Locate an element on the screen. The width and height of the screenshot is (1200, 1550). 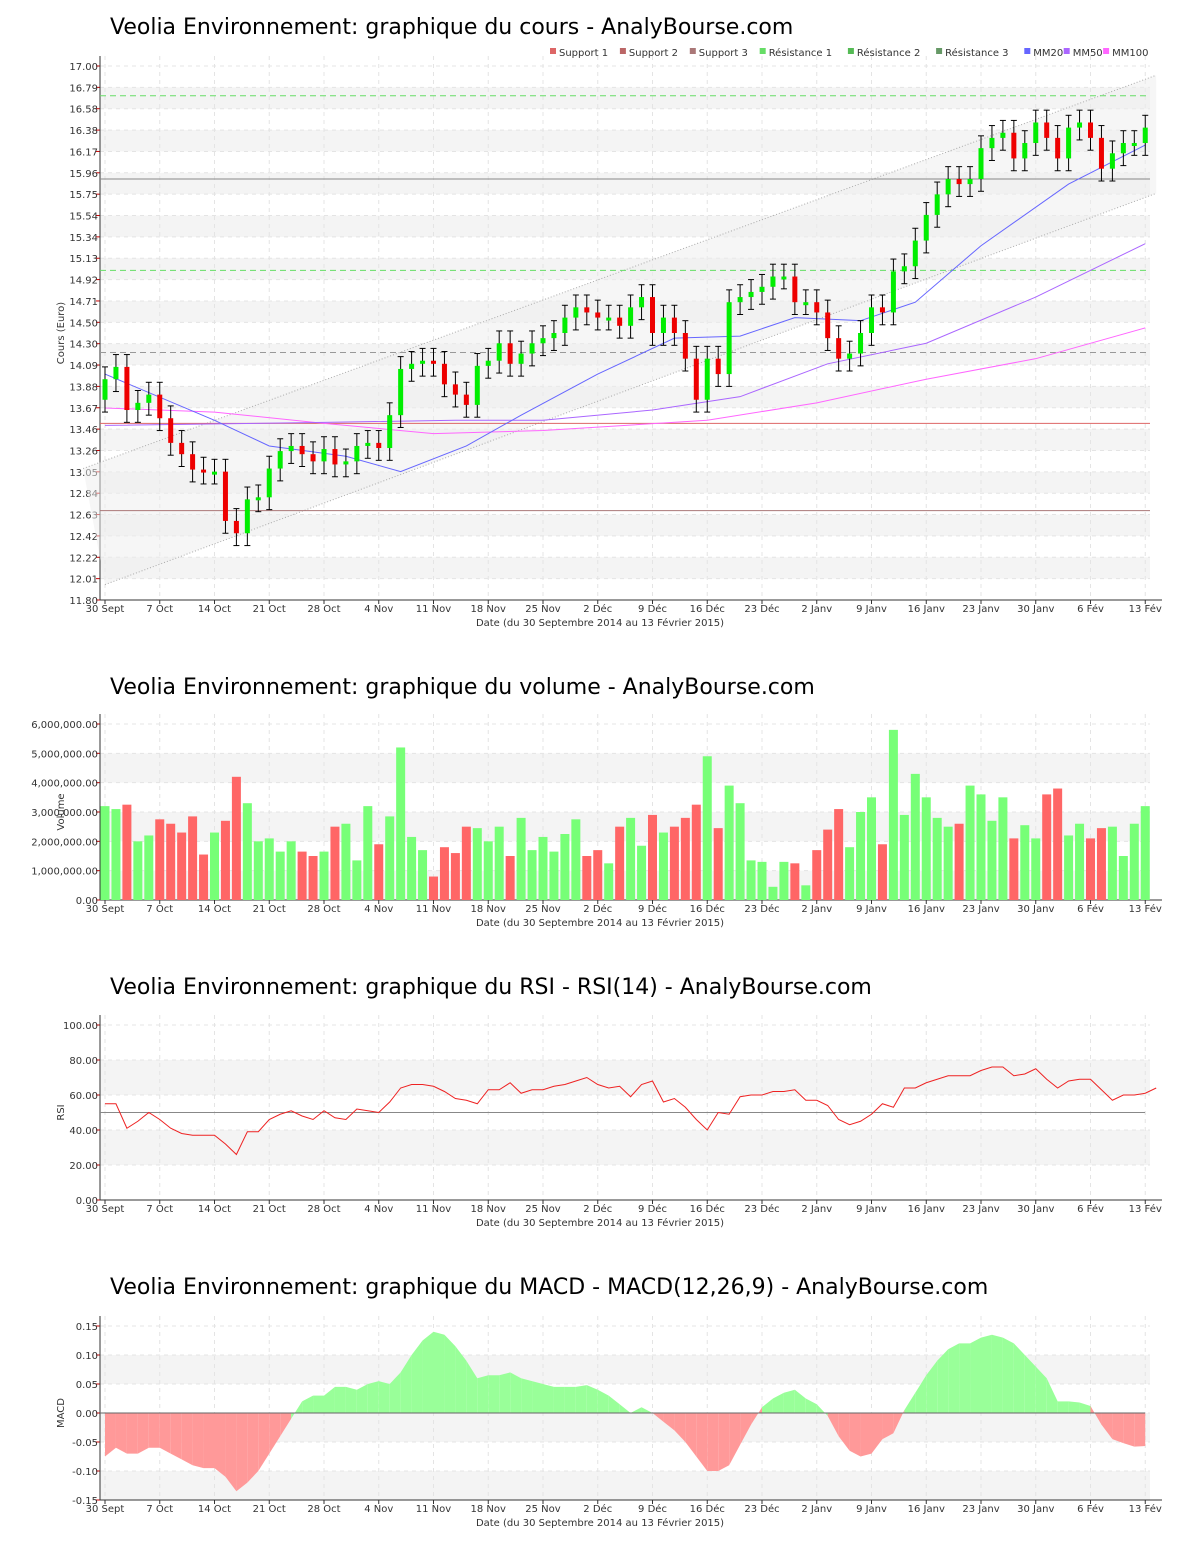
x-tick-label: 16 Déc is located at coordinates (707, 1209).